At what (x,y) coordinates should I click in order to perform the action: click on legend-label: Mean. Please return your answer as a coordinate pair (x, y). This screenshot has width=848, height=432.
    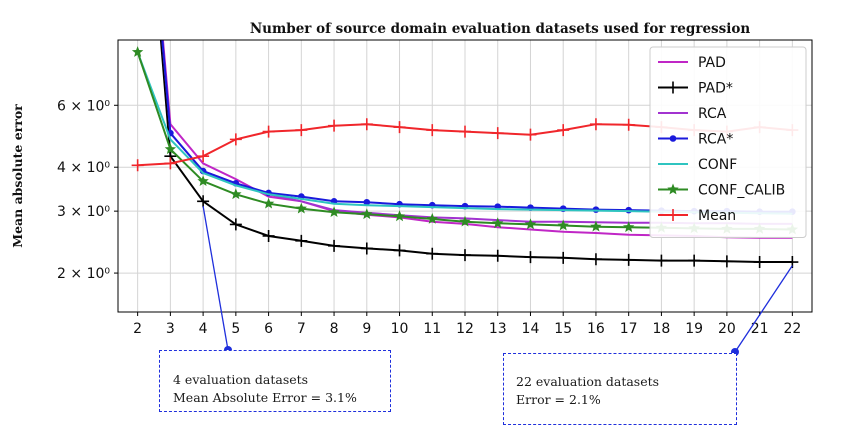
    Looking at the image, I should click on (717, 216).